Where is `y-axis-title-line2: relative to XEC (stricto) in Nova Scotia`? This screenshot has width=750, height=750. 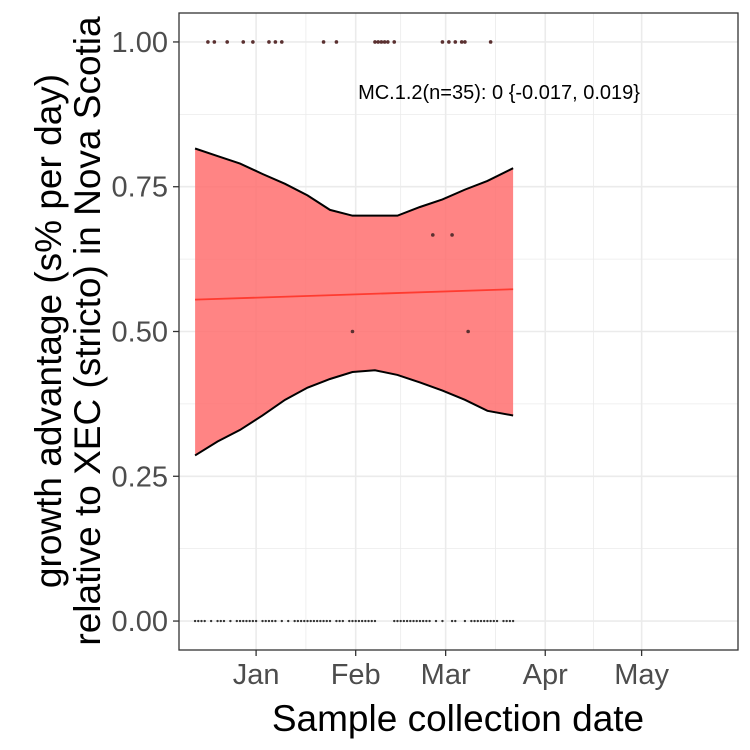
y-axis-title-line2: relative to XEC (stricto) in Nova Scotia is located at coordinates (87, 331).